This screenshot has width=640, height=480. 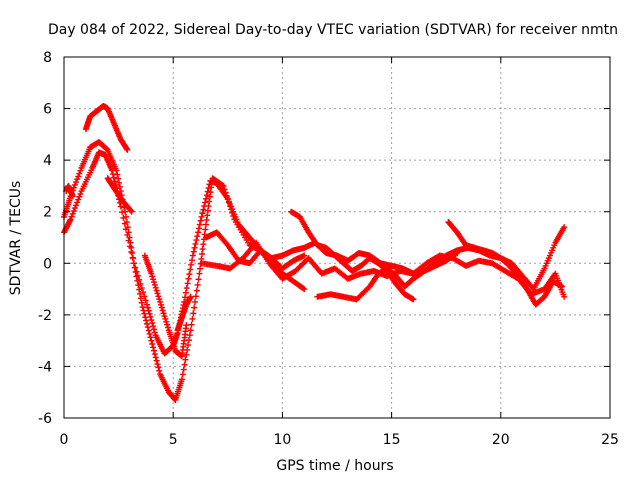 I want to click on y-tick-label: 6, so click(x=47, y=110).